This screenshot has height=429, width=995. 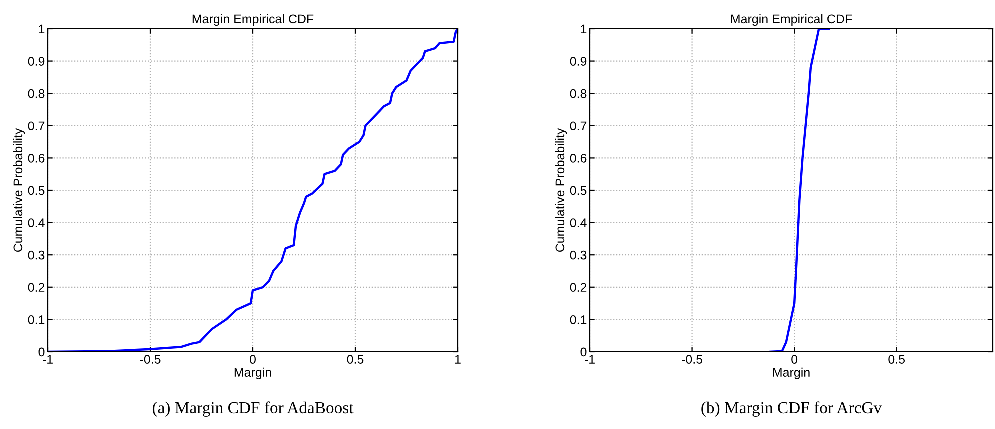 I want to click on text: (a) Margin CDF for AdaBoost, so click(x=253, y=409).